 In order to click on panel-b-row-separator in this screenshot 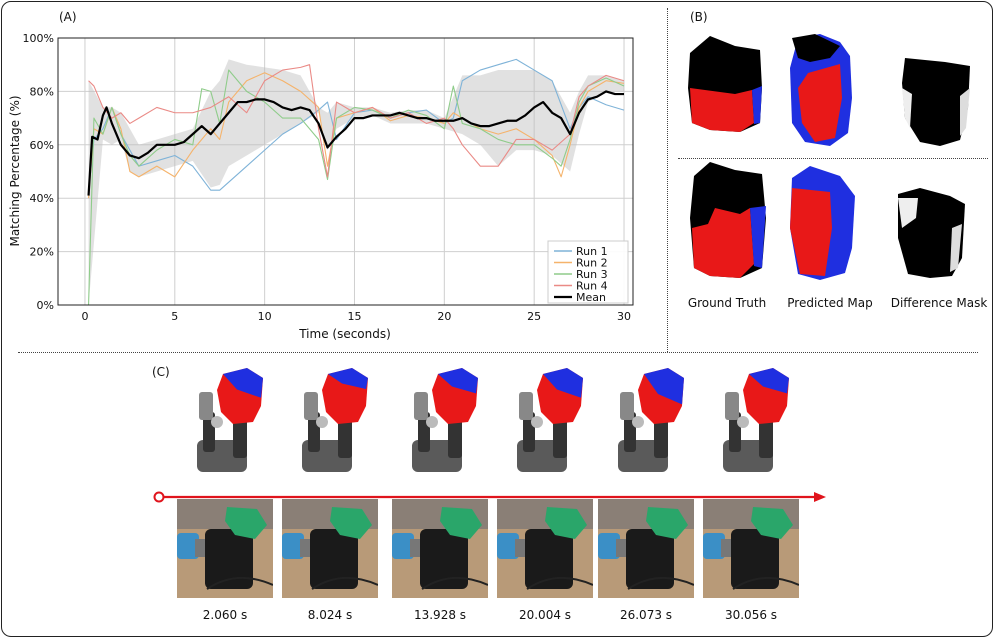, I will do `click(833, 158)`.